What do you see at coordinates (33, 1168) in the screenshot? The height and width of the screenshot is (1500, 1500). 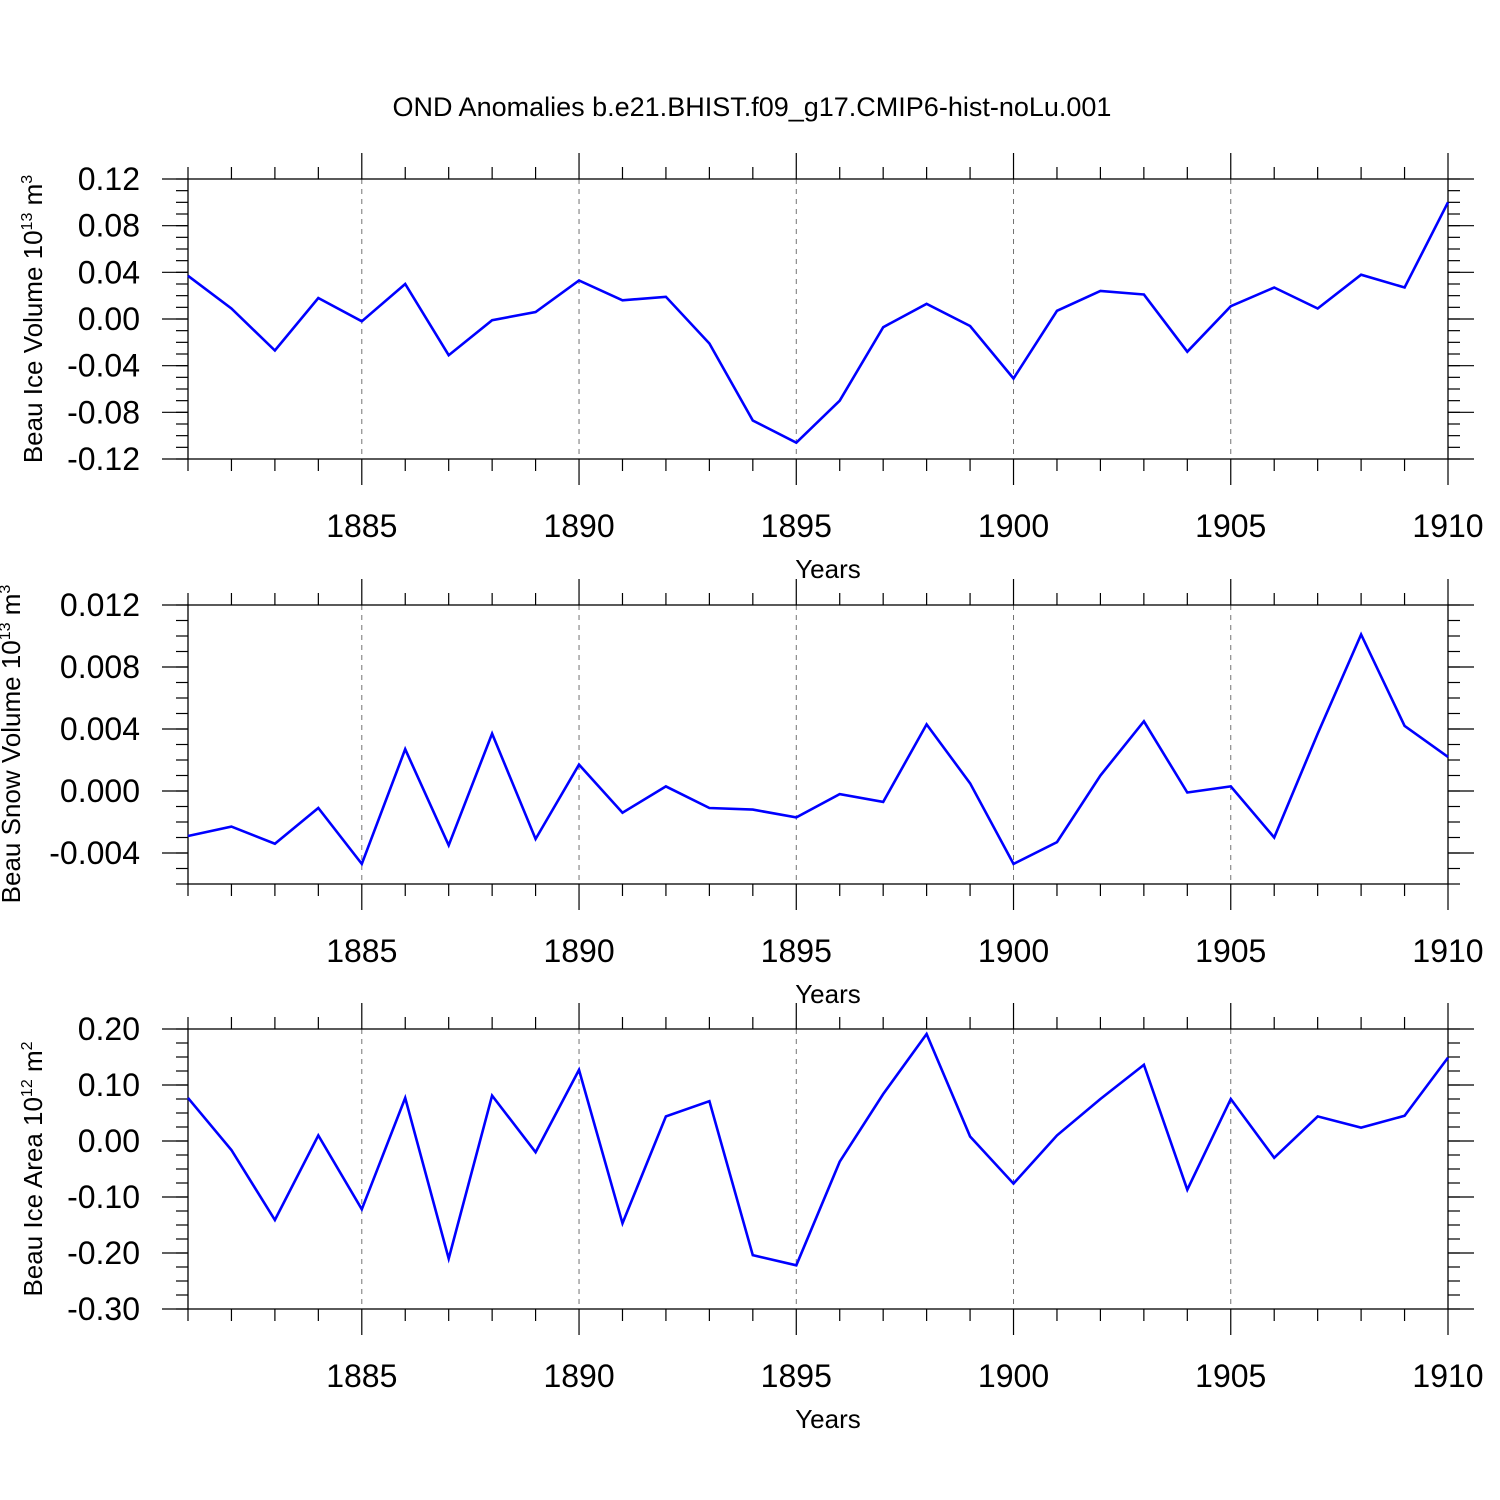 I see `y-axis-label: Beau Ice Area 1012 m2` at bounding box center [33, 1168].